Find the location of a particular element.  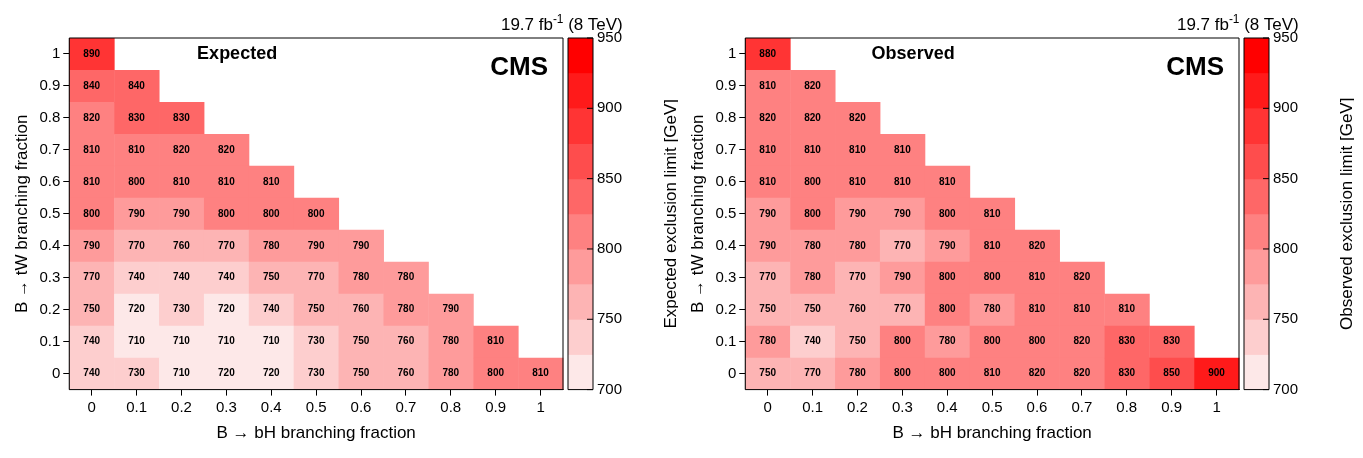

x-tick-label: 0.4 is located at coordinates (947, 406).